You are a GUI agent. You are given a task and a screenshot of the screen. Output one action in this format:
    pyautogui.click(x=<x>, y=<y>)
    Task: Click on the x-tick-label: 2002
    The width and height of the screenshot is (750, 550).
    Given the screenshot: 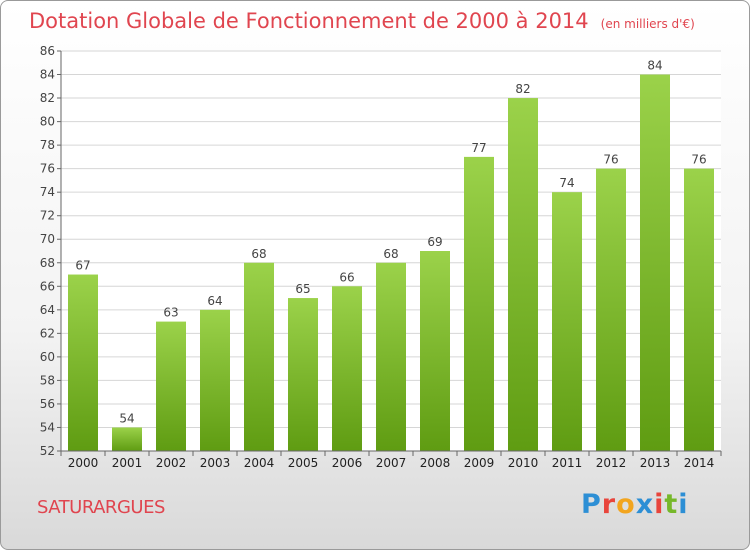 What is the action you would take?
    pyautogui.click(x=171, y=463)
    